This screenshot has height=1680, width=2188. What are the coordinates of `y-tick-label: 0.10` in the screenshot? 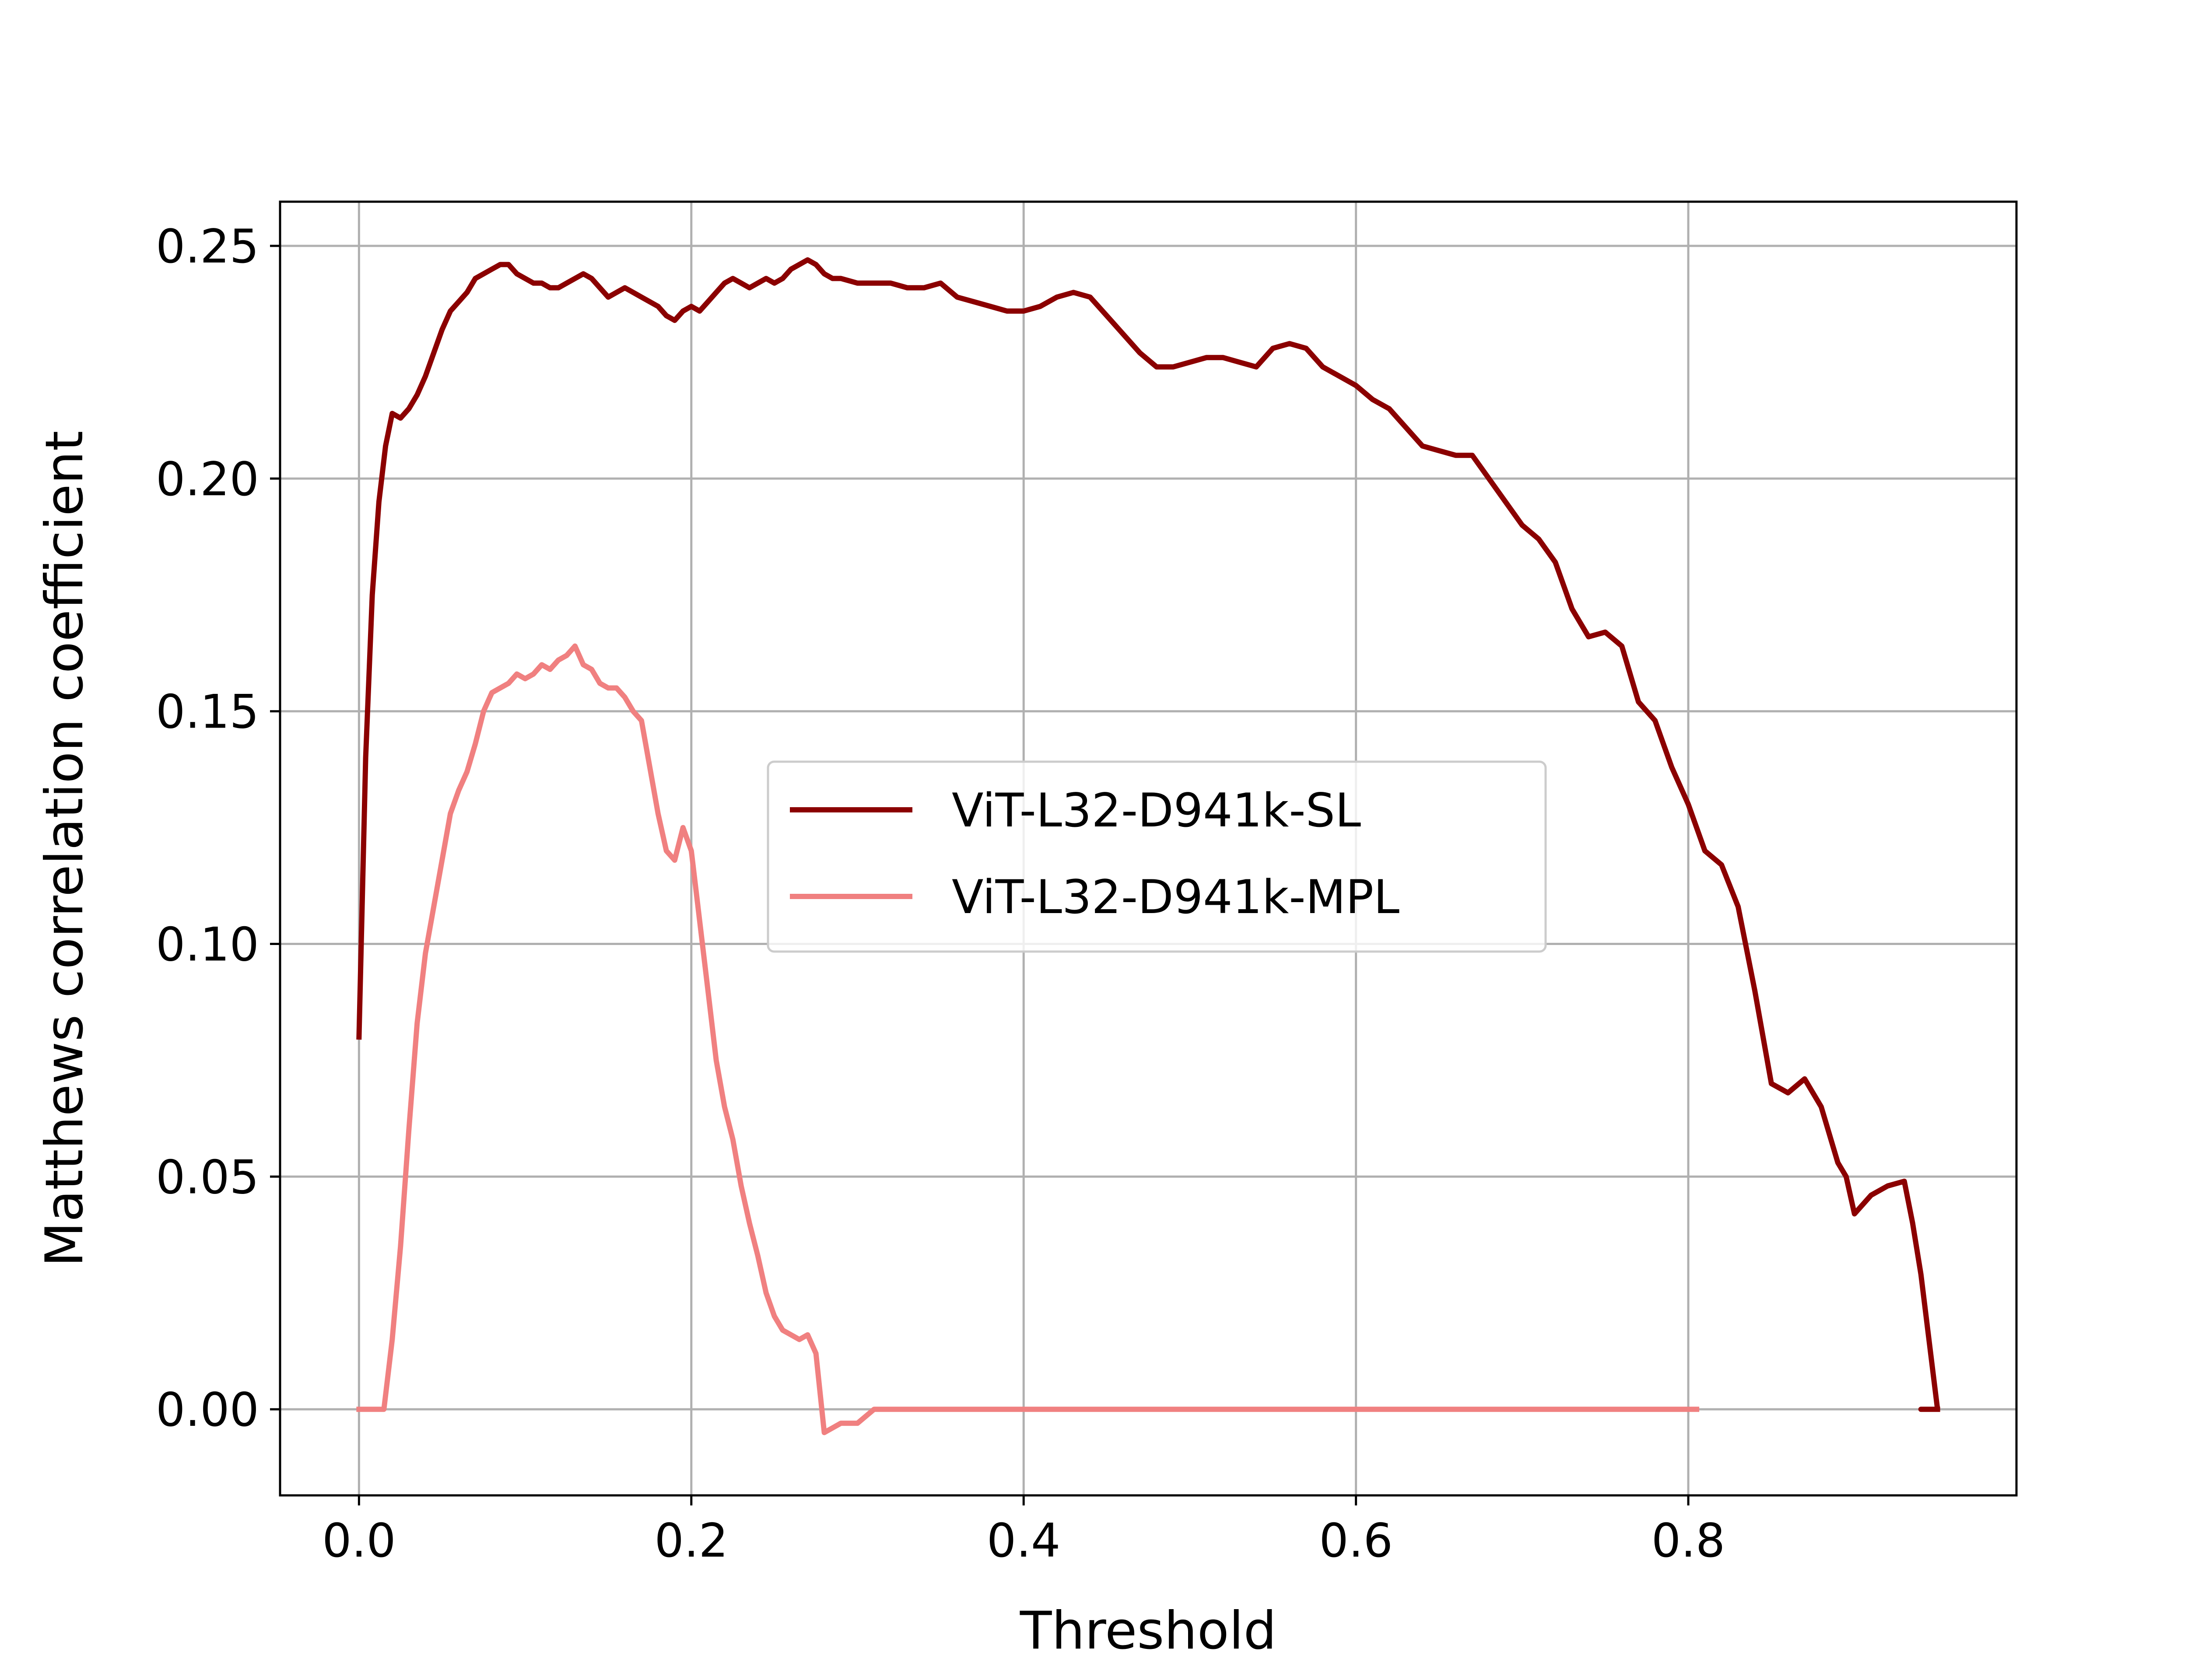 It's located at (207, 945).